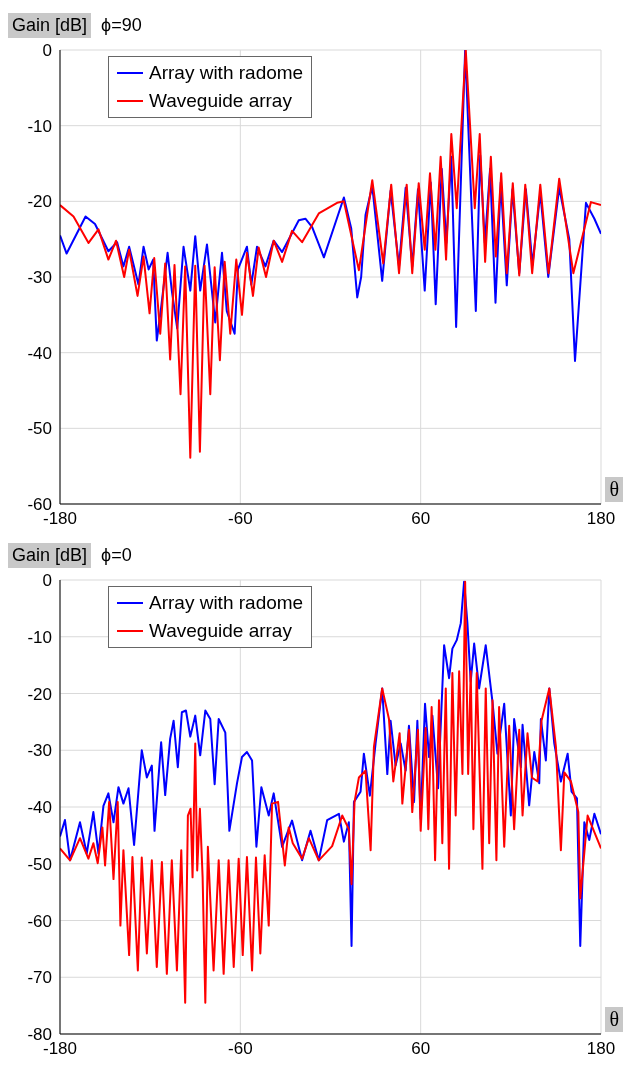 Image resolution: width=627 pixels, height=1075 pixels. I want to click on chart-title: ϕ=90, so click(121, 25).